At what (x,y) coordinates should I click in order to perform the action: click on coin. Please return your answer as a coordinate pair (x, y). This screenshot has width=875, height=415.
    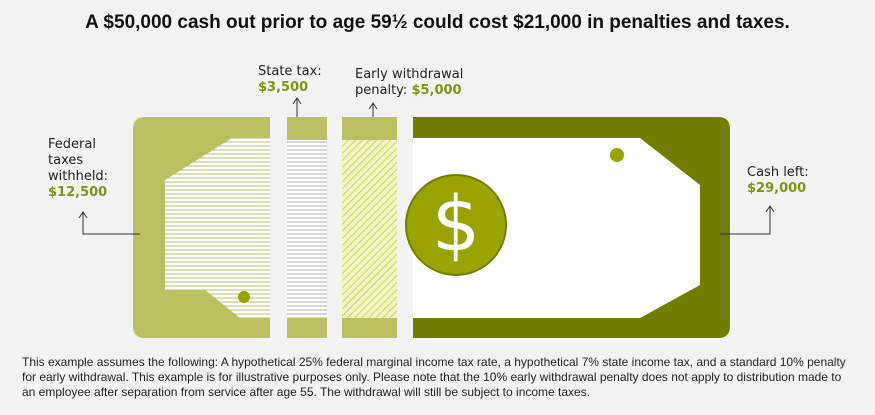
    Looking at the image, I should click on (456, 225).